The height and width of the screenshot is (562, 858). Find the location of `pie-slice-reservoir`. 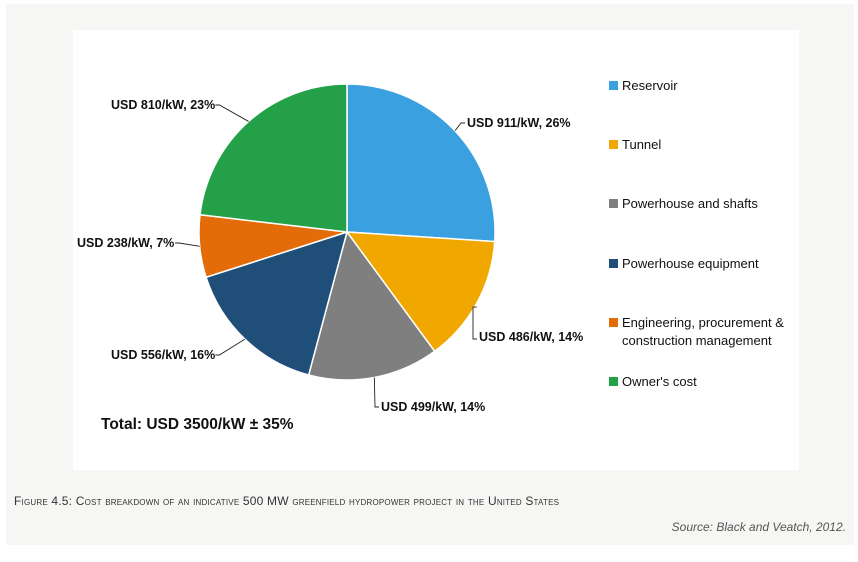

pie-slice-reservoir is located at coordinates (421, 163).